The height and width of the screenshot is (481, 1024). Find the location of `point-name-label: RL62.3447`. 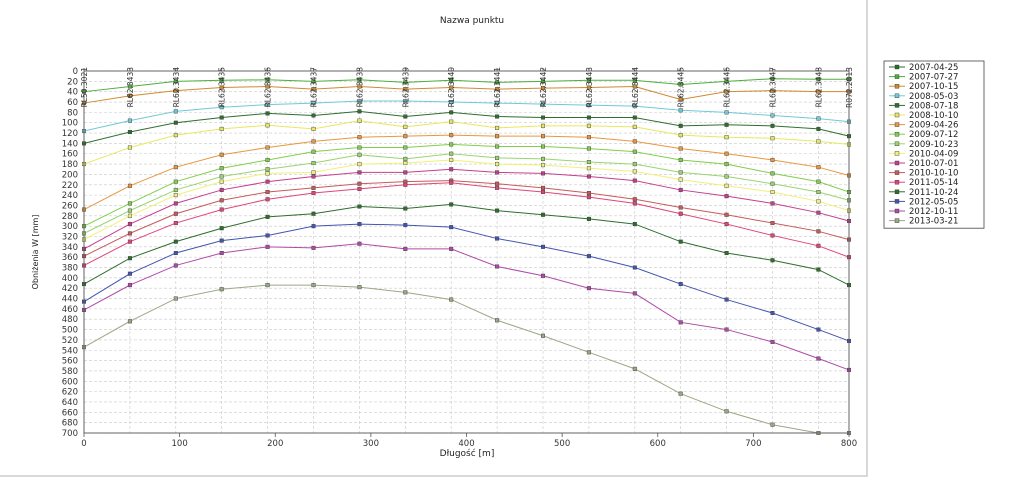

point-name-label: RL62.3447 is located at coordinates (773, 87).